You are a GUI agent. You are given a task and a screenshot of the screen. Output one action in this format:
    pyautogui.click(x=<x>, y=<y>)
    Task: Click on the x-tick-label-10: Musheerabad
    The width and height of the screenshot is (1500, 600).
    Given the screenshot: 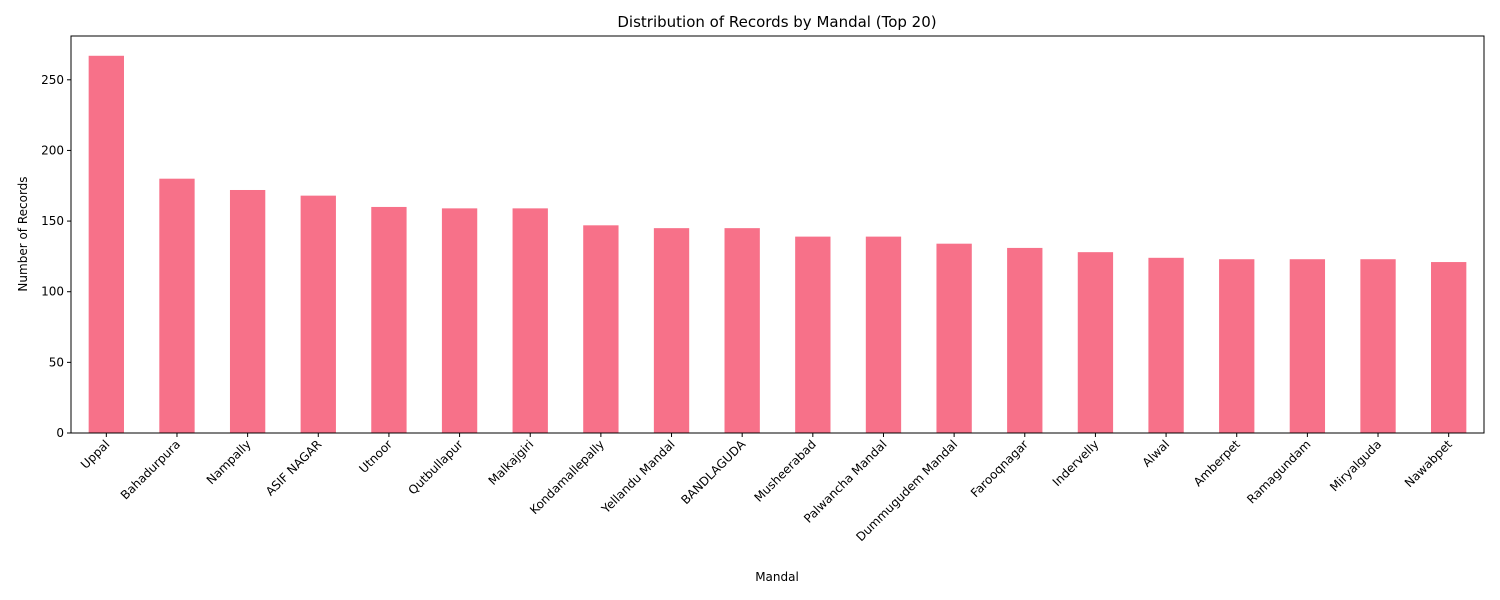 What is the action you would take?
    pyautogui.click(x=785, y=471)
    